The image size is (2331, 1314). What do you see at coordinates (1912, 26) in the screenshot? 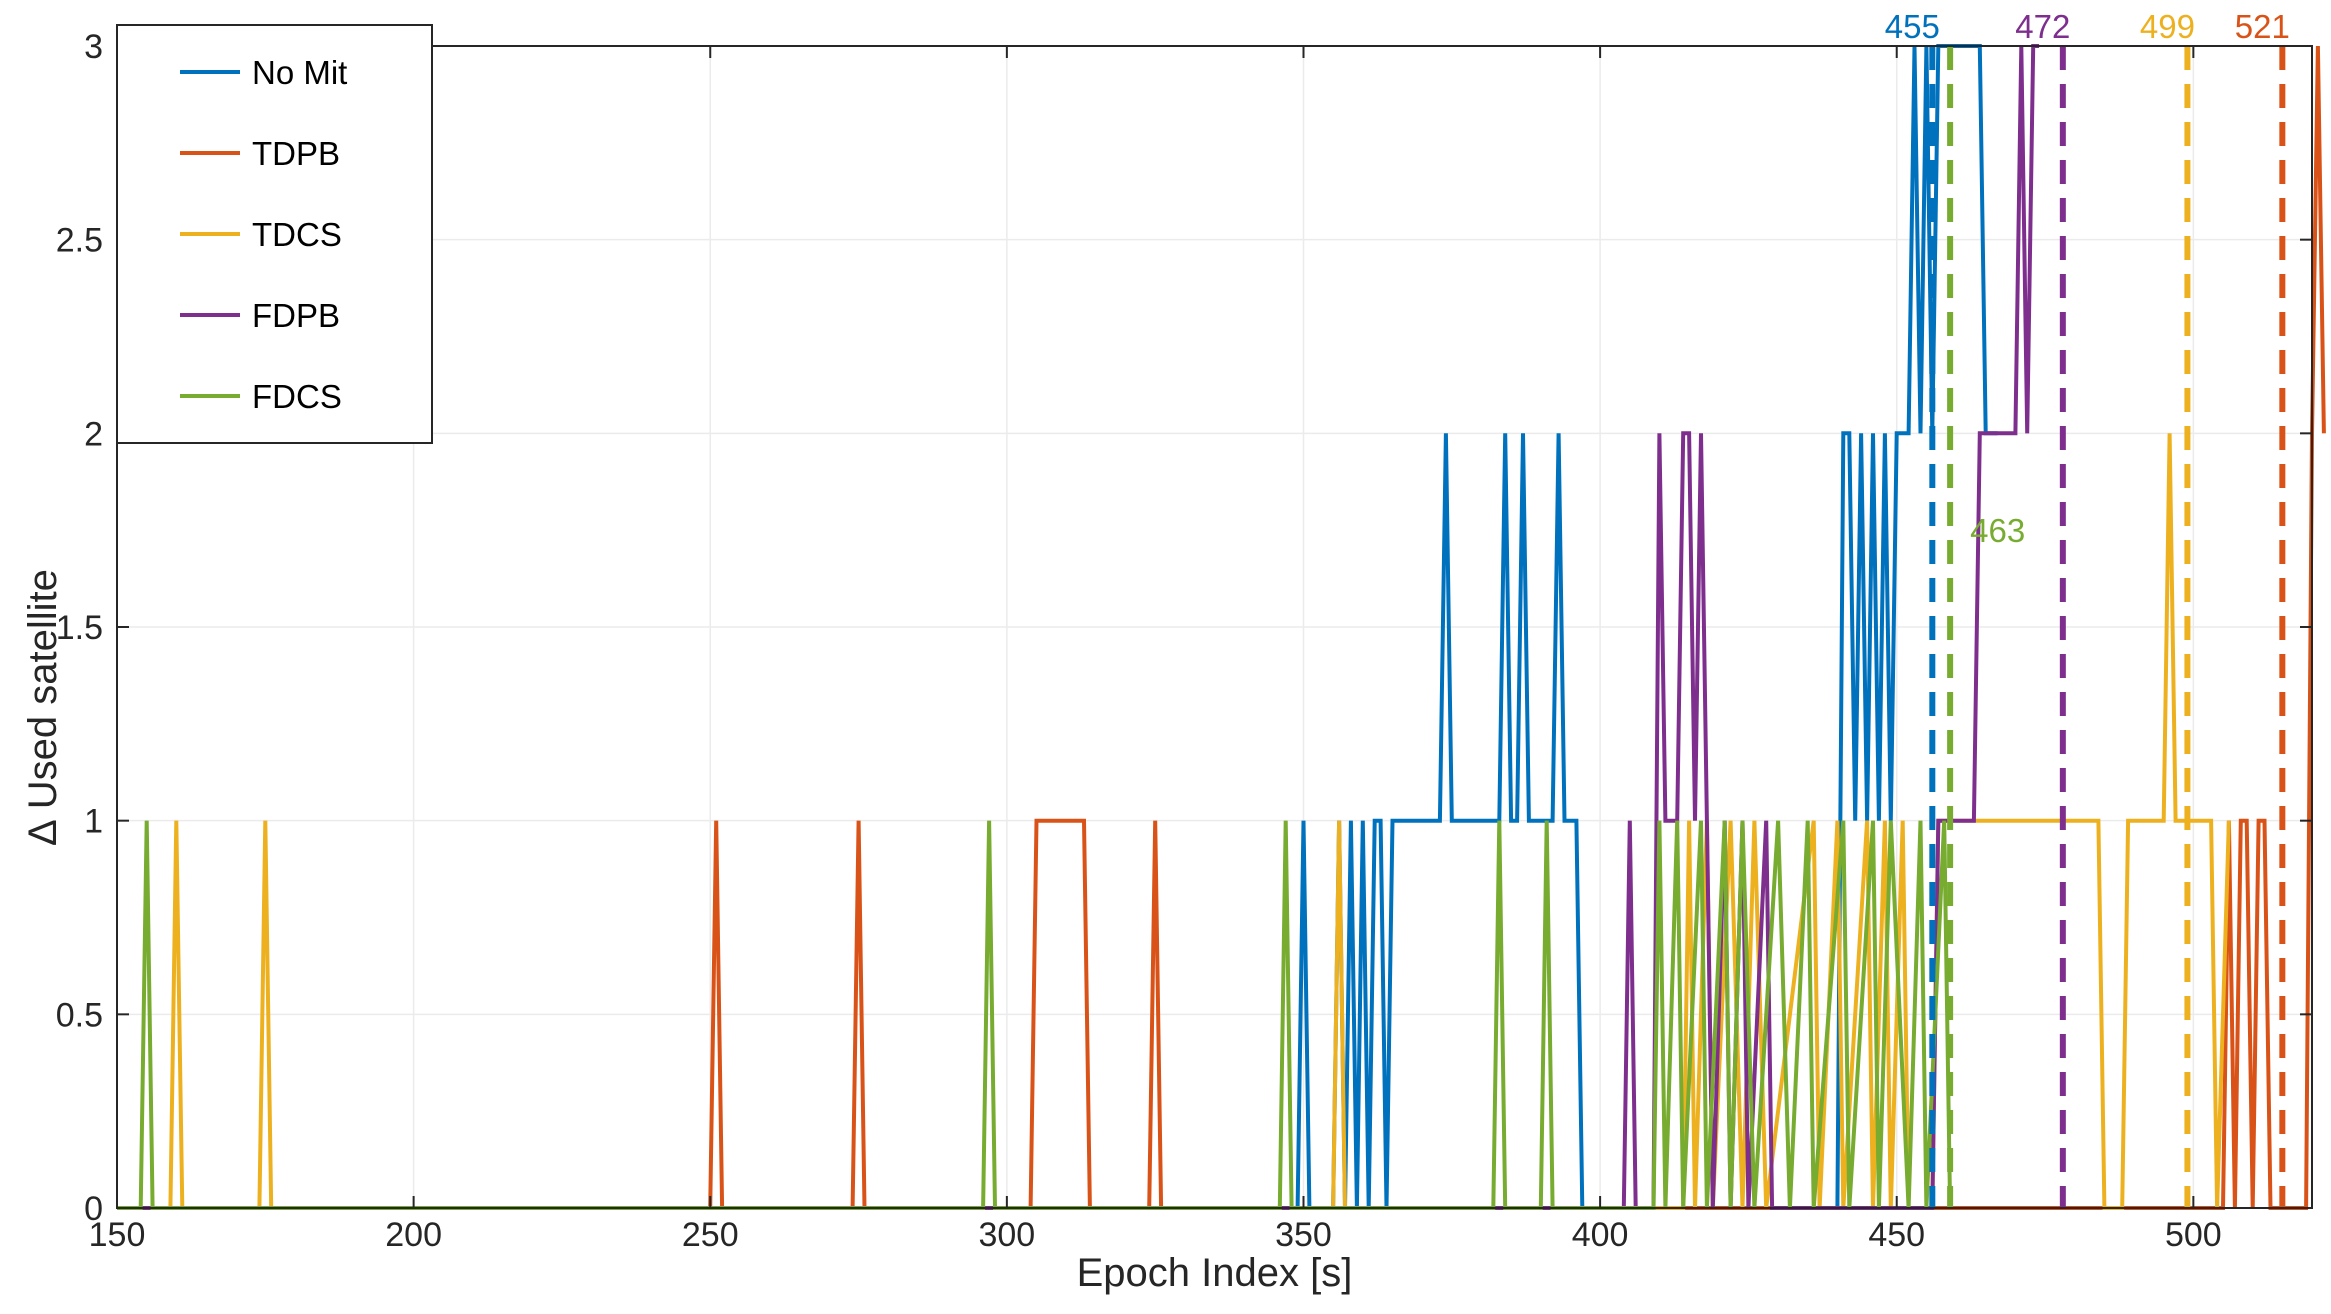
I see `vline-label-455: 455` at bounding box center [1912, 26].